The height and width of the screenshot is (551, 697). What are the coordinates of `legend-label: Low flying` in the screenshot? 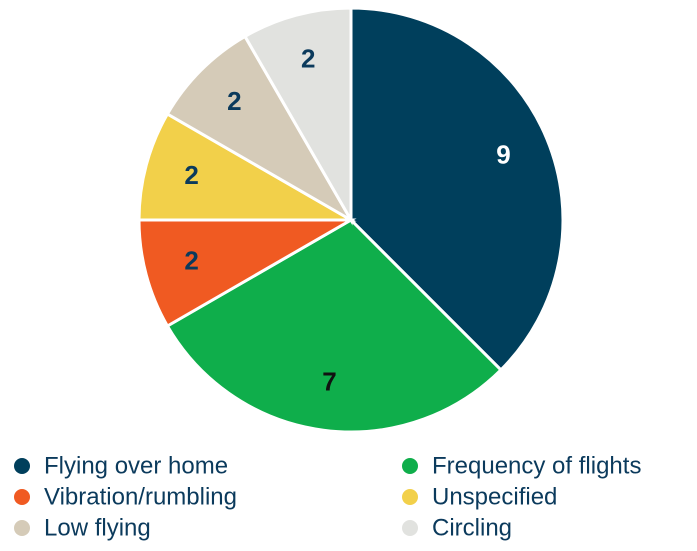 It's located at (97, 527).